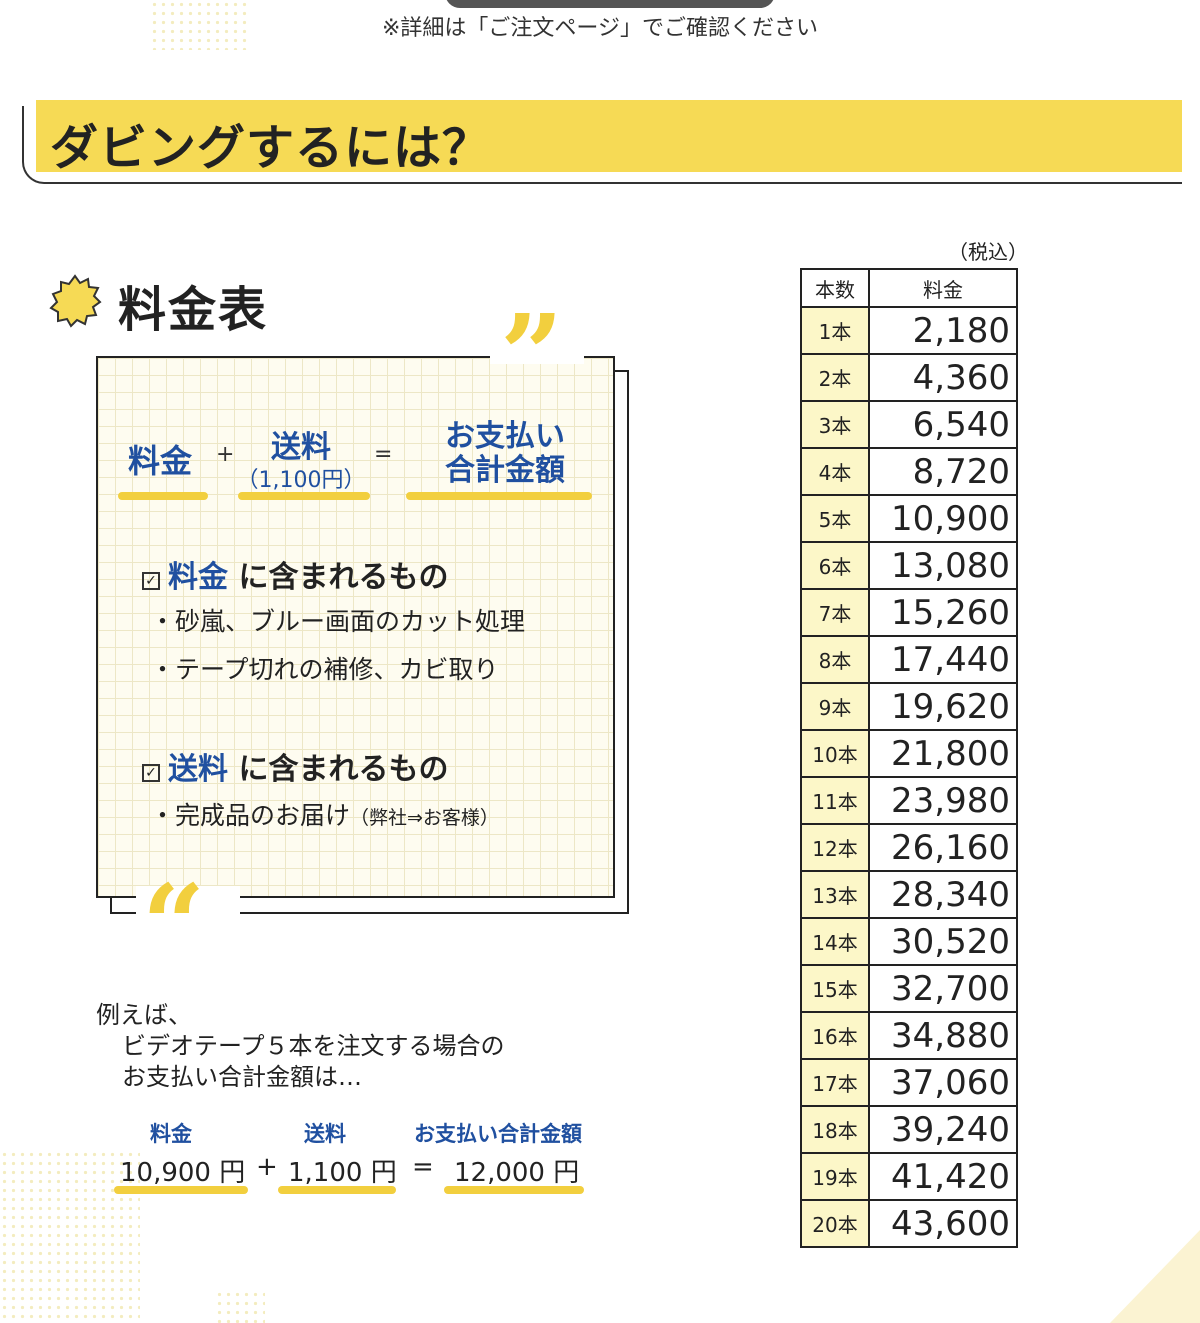 Image resolution: width=1200 pixels, height=1323 pixels. What do you see at coordinates (943, 941) in the screenshot?
I see `row-price: 30,520` at bounding box center [943, 941].